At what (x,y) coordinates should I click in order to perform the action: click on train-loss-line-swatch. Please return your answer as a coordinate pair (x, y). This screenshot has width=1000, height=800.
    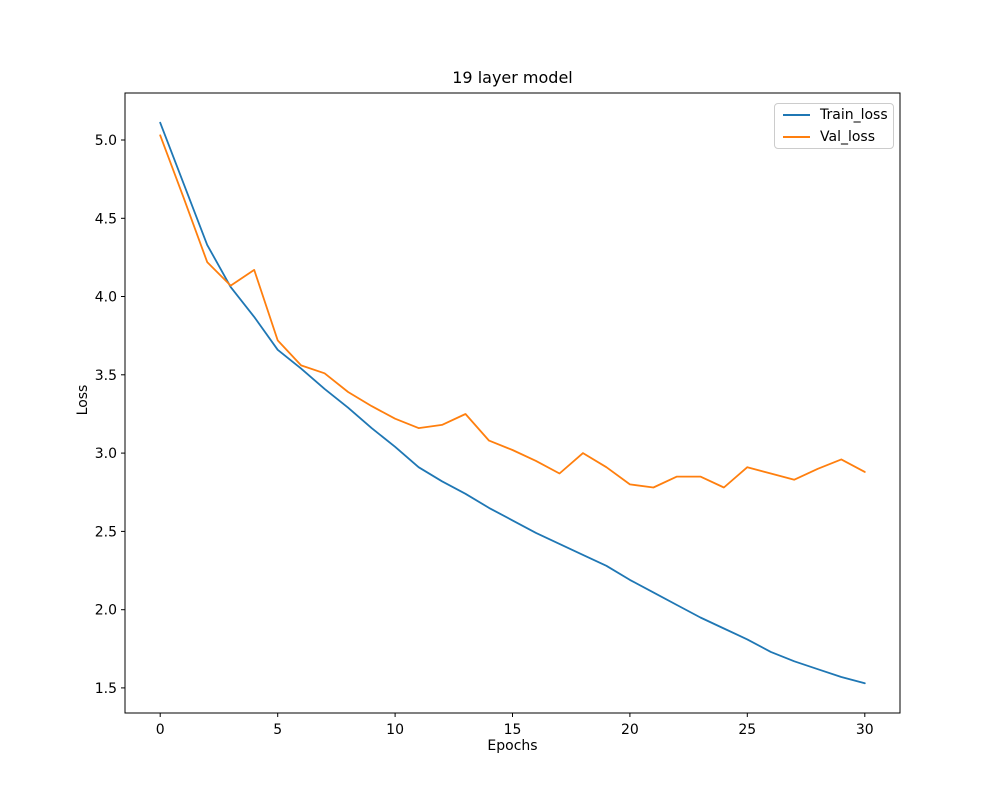
    Looking at the image, I should click on (796, 115).